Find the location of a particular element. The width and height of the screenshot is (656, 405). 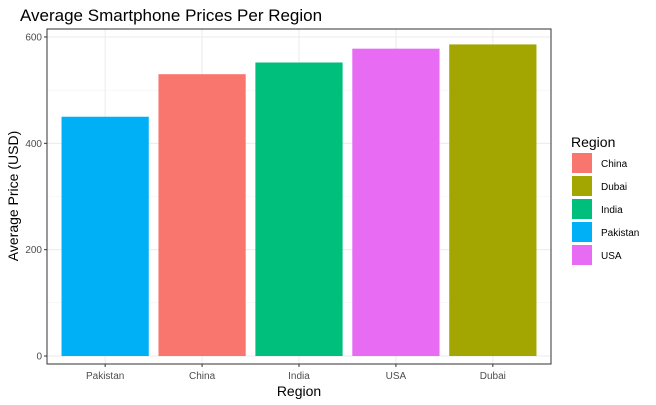

legend-key-usa is located at coordinates (582, 255).